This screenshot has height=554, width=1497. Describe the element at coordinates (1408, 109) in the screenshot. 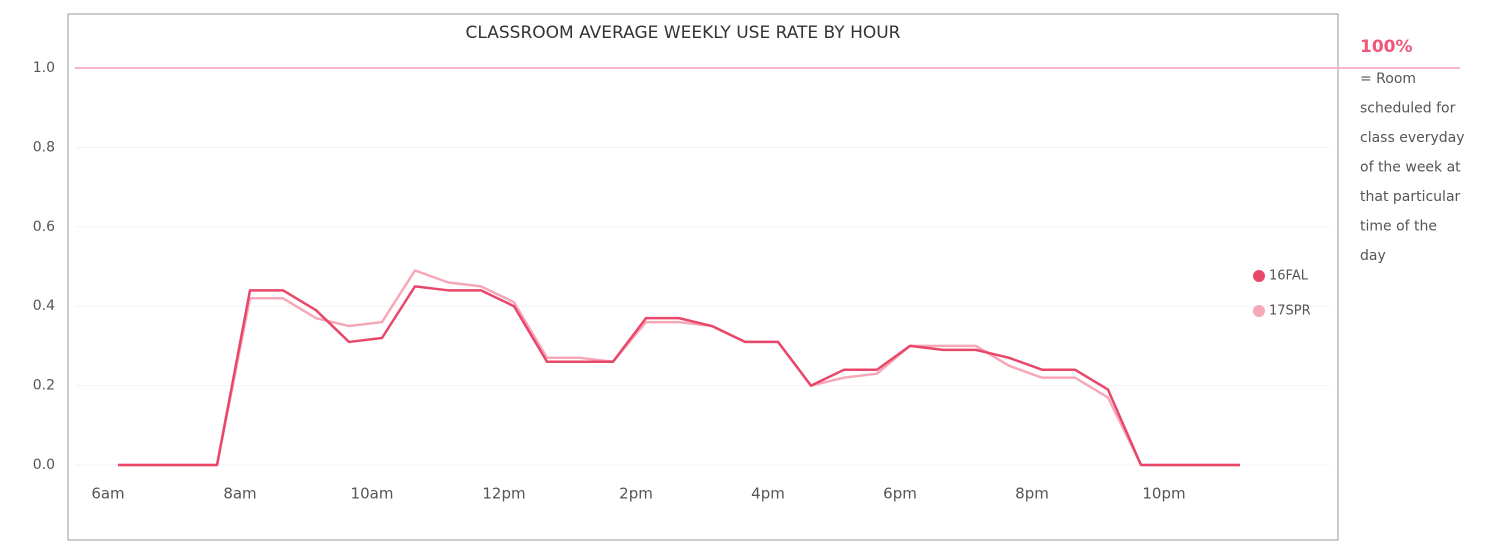

I see `annotation-line: scheduled for` at that location.